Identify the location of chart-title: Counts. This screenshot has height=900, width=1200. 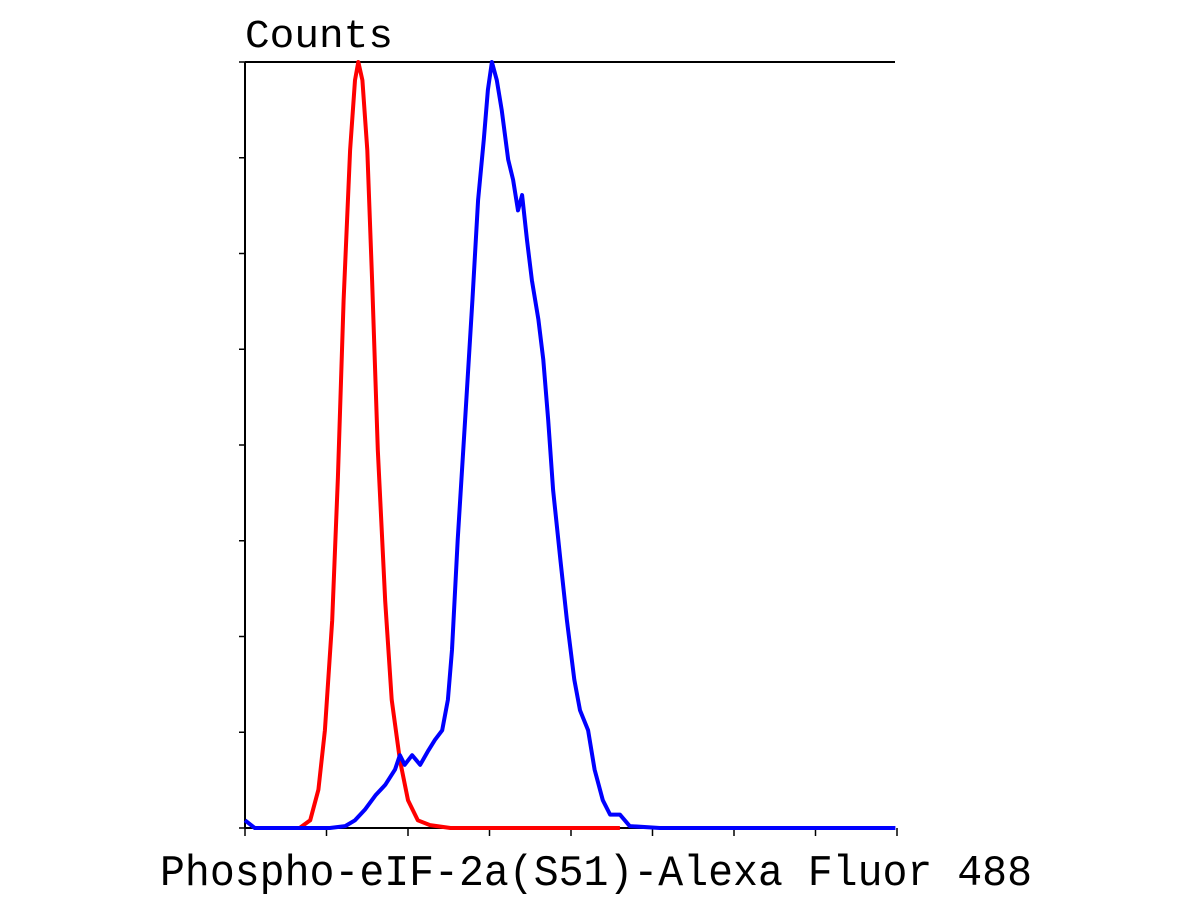
(319, 37).